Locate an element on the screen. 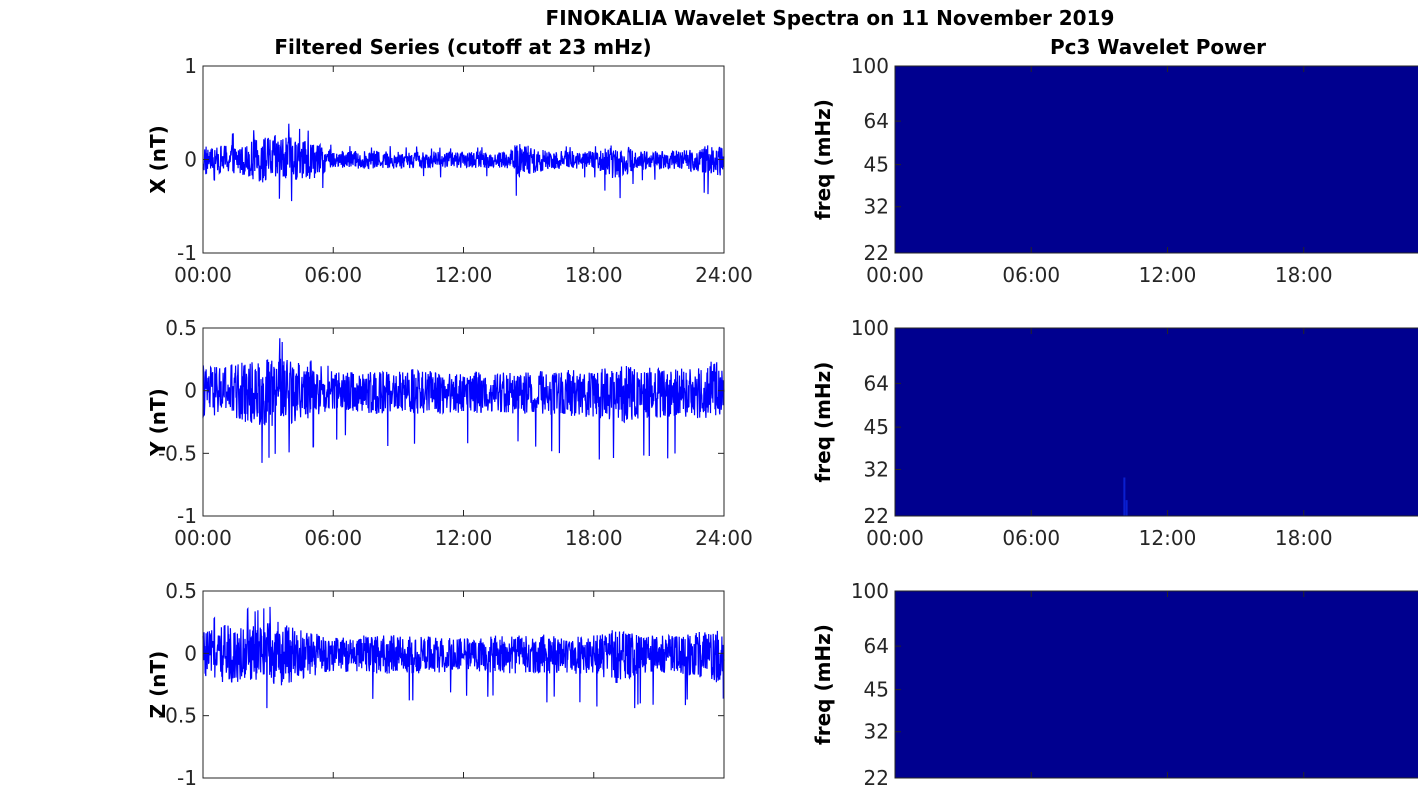 The image size is (1418, 788). wavelet-y-xtick-label: 18:00 is located at coordinates (1304, 538).